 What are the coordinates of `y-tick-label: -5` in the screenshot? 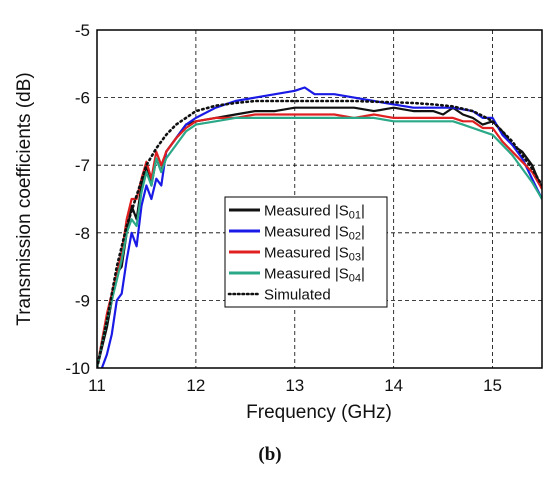 It's located at (82, 30).